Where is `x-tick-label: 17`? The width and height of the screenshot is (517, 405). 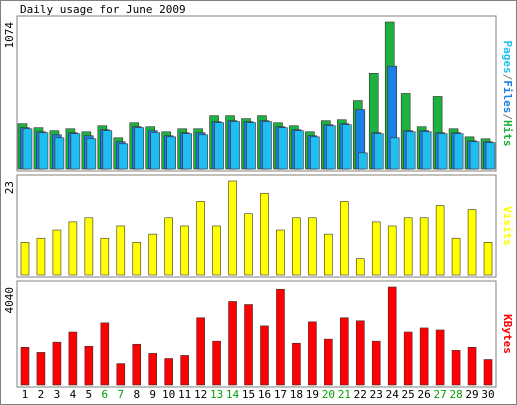 x-tick-label: 17 is located at coordinates (280, 394).